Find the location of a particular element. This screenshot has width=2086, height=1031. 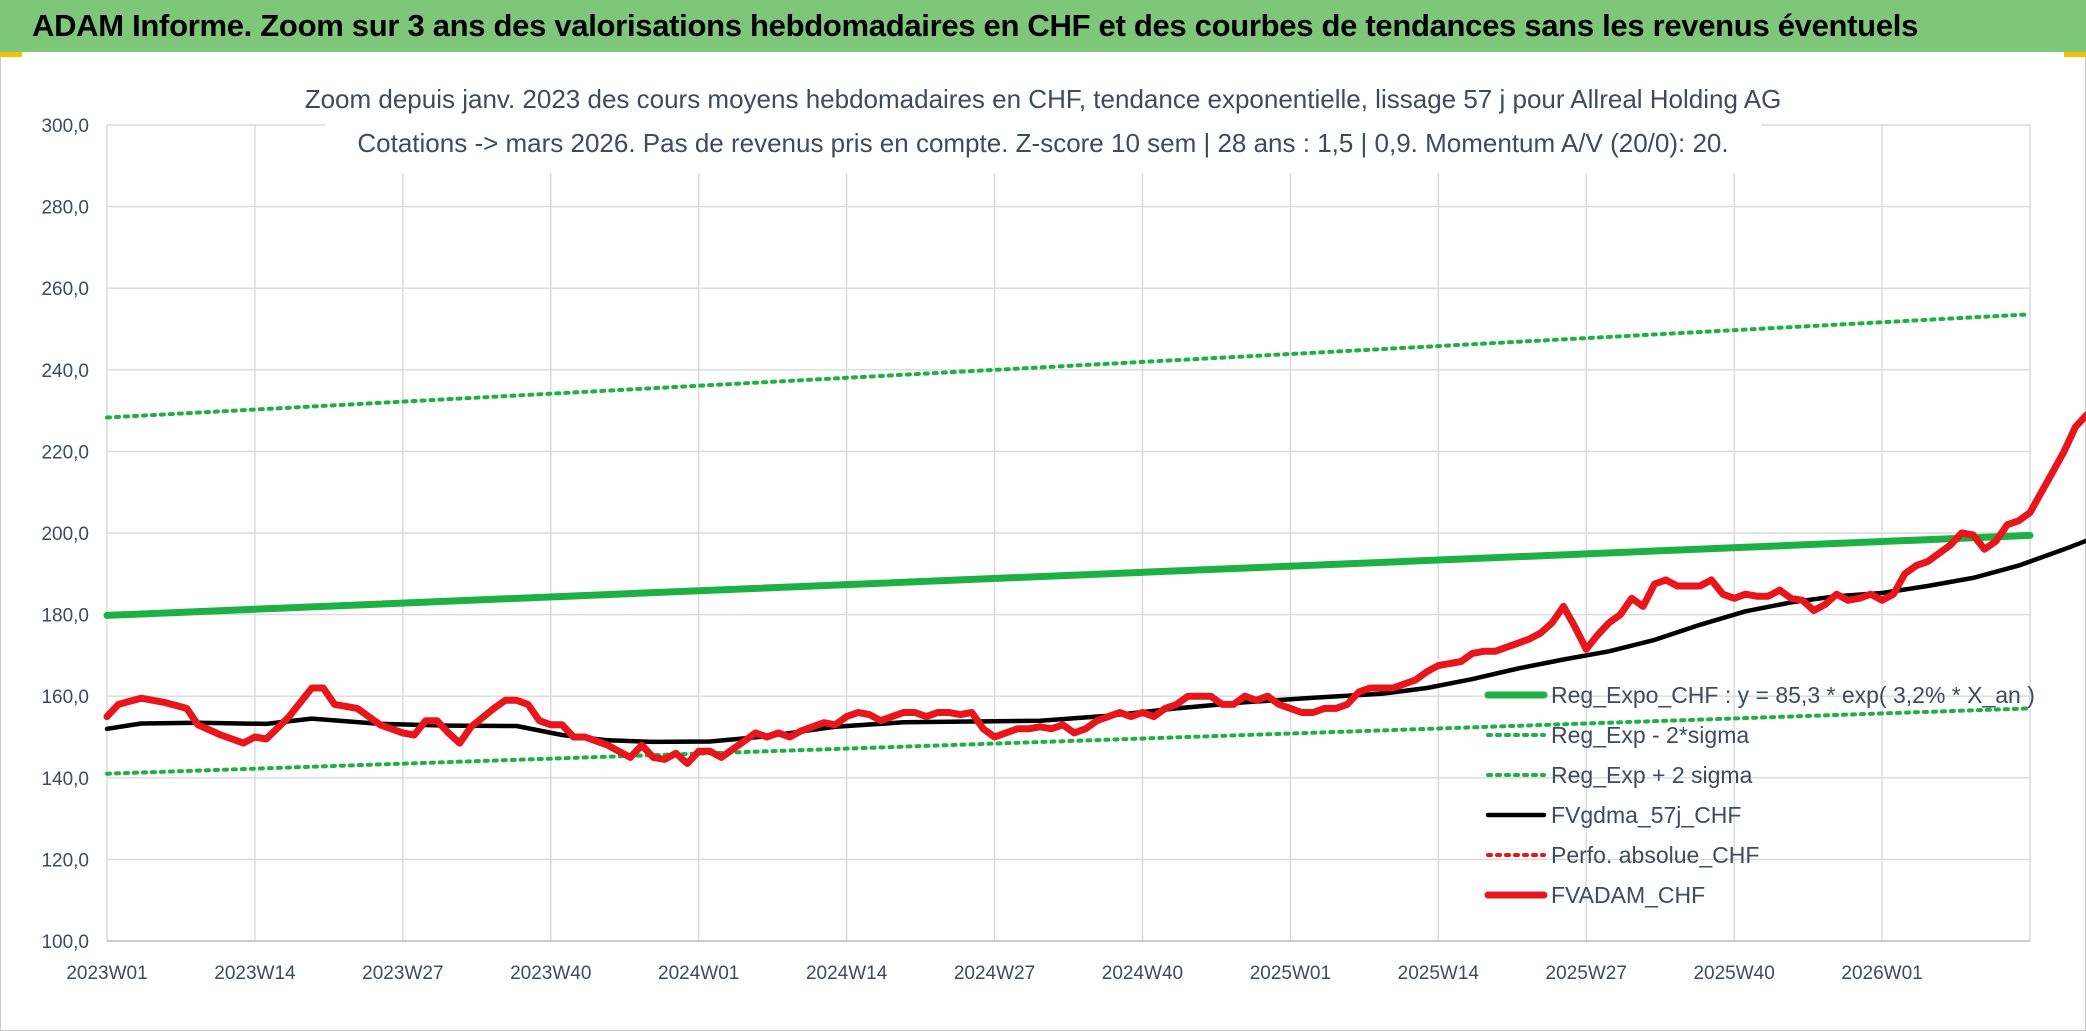

x-tick-label: 2023W27 is located at coordinates (402, 973).